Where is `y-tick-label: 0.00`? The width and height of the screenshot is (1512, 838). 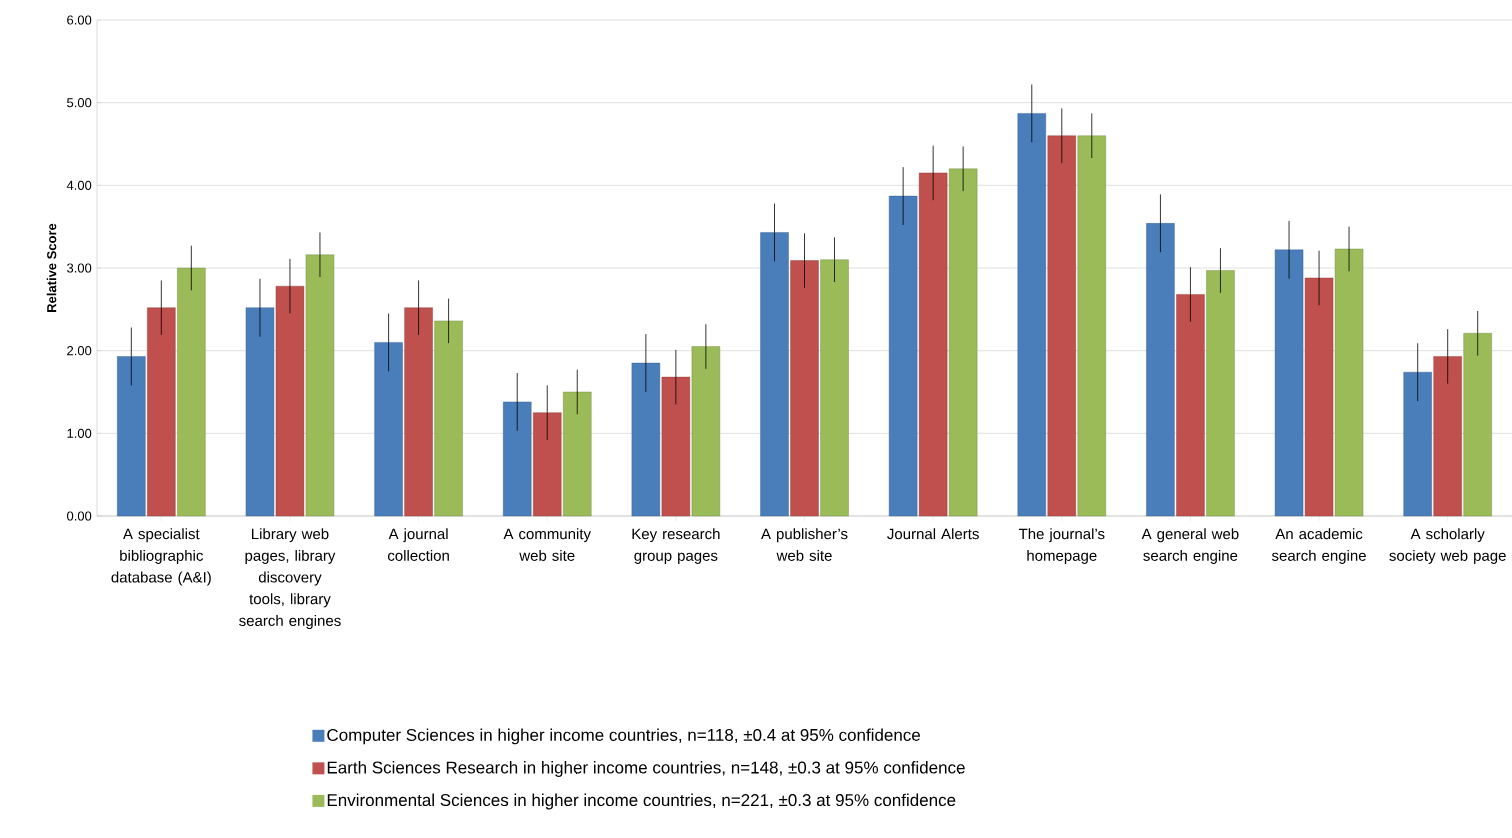 y-tick-label: 0.00 is located at coordinates (79, 516).